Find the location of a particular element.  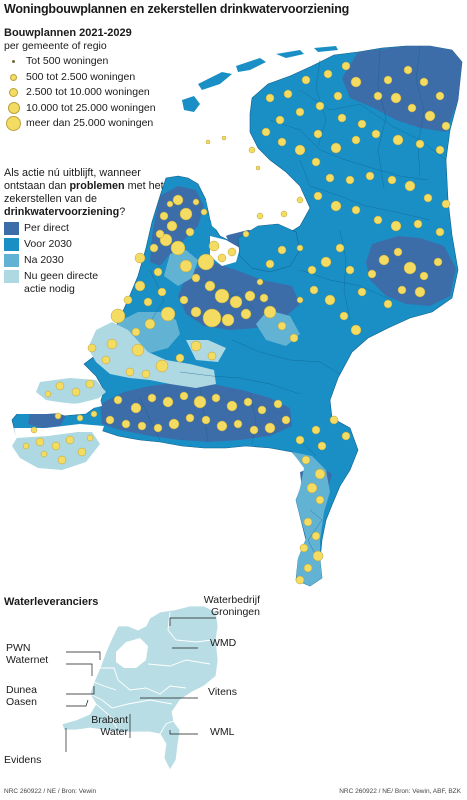

plans-heading: Bouwplannen 2021-2029 is located at coordinates (68, 33).